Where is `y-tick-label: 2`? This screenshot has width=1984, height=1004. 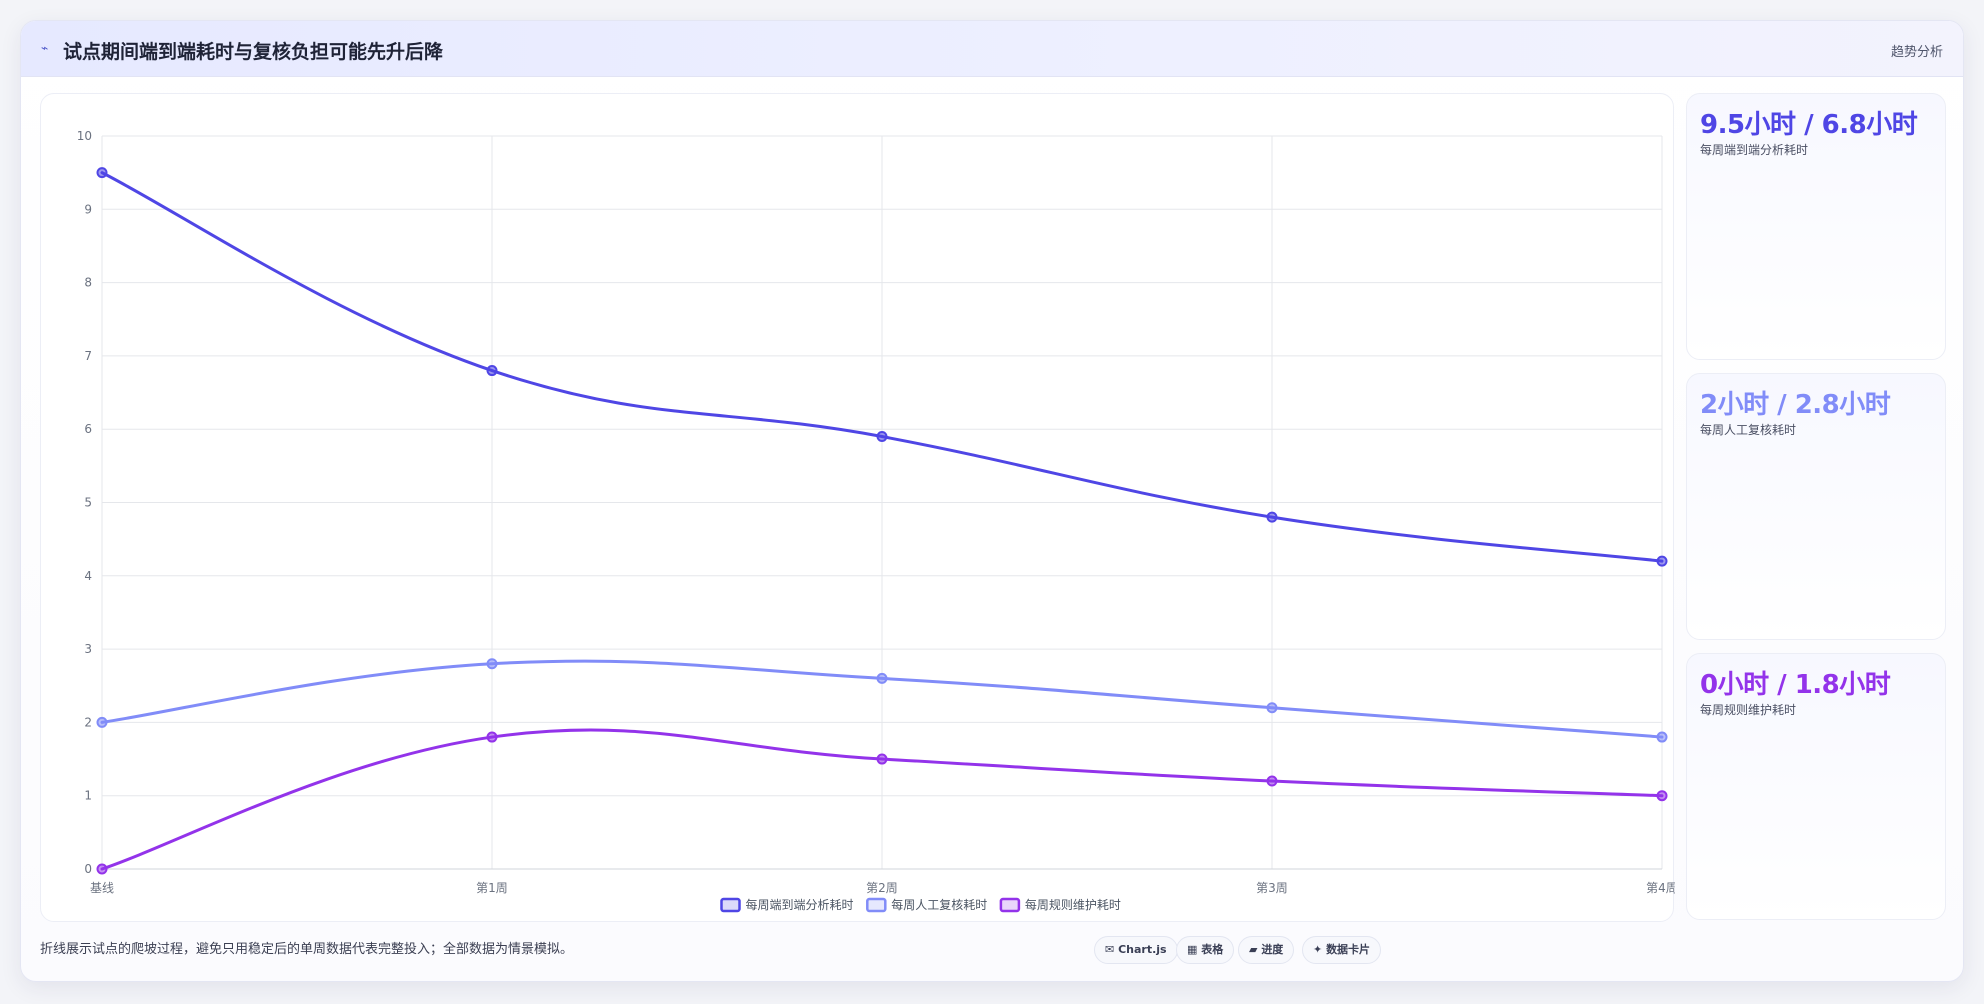
y-tick-label: 2 is located at coordinates (88, 722).